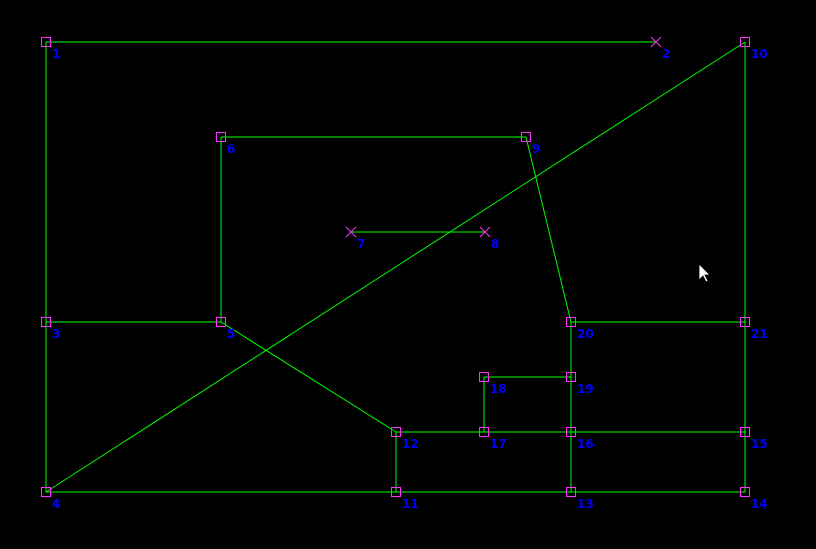 This screenshot has width=816, height=549. What do you see at coordinates (495, 244) in the screenshot?
I see `node-8-label: 8` at bounding box center [495, 244].